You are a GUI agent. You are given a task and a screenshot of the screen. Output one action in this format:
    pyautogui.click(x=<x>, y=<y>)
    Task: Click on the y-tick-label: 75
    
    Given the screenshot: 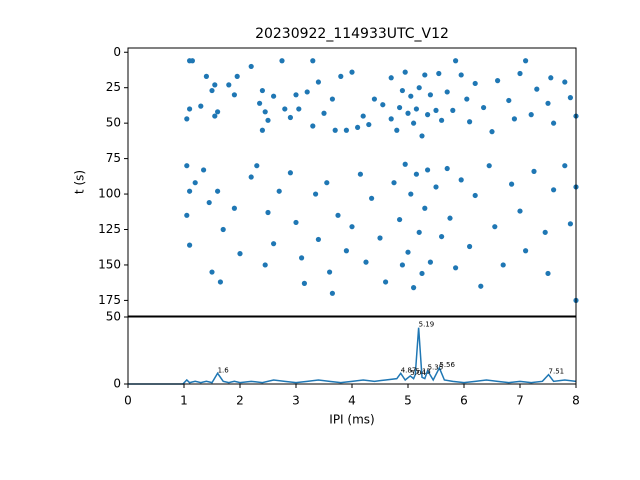 What is the action you would take?
    pyautogui.click(x=113, y=158)
    